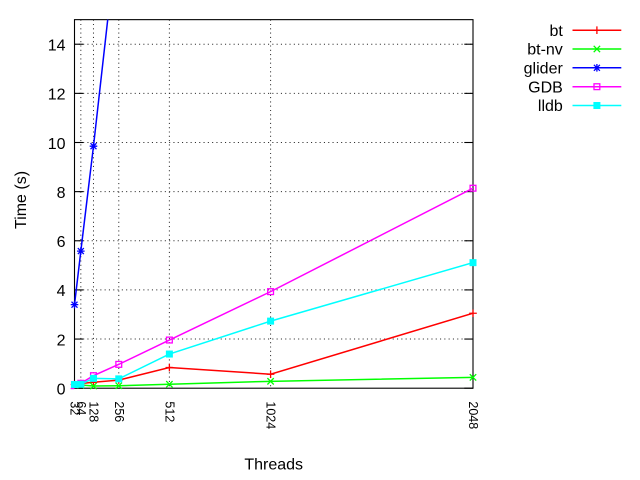 Image resolution: width=640 pixels, height=480 pixels. Describe the element at coordinates (81, 408) in the screenshot. I see `svg-text: 64` at that location.